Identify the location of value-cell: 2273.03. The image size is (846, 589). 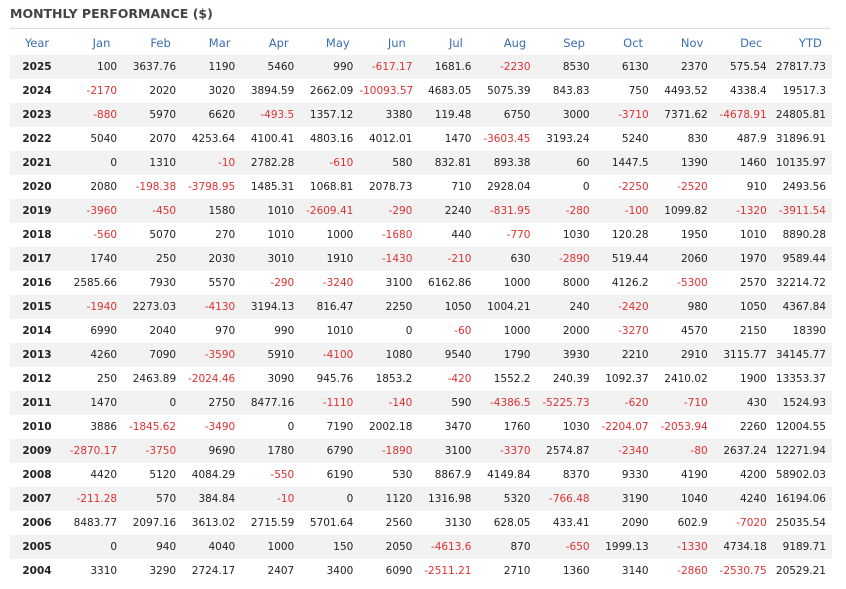
(153, 307).